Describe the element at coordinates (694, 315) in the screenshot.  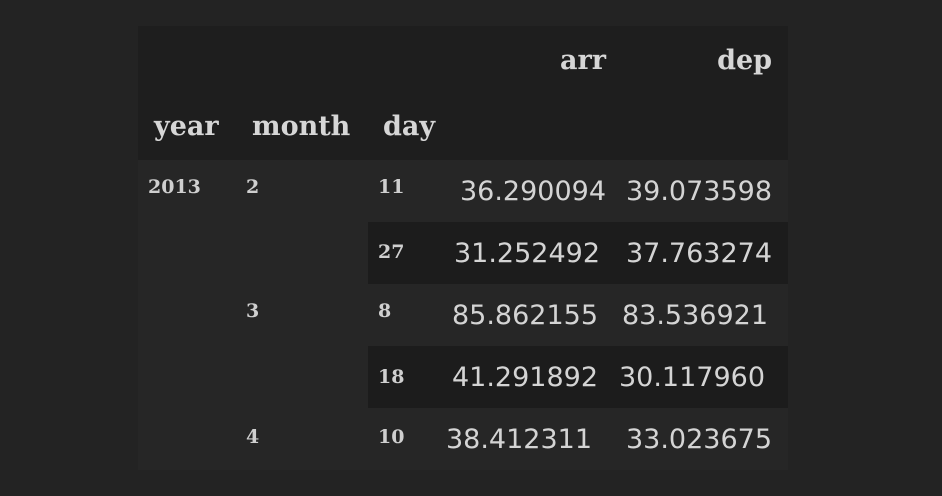
I see `cell-dep: 83.536921` at that location.